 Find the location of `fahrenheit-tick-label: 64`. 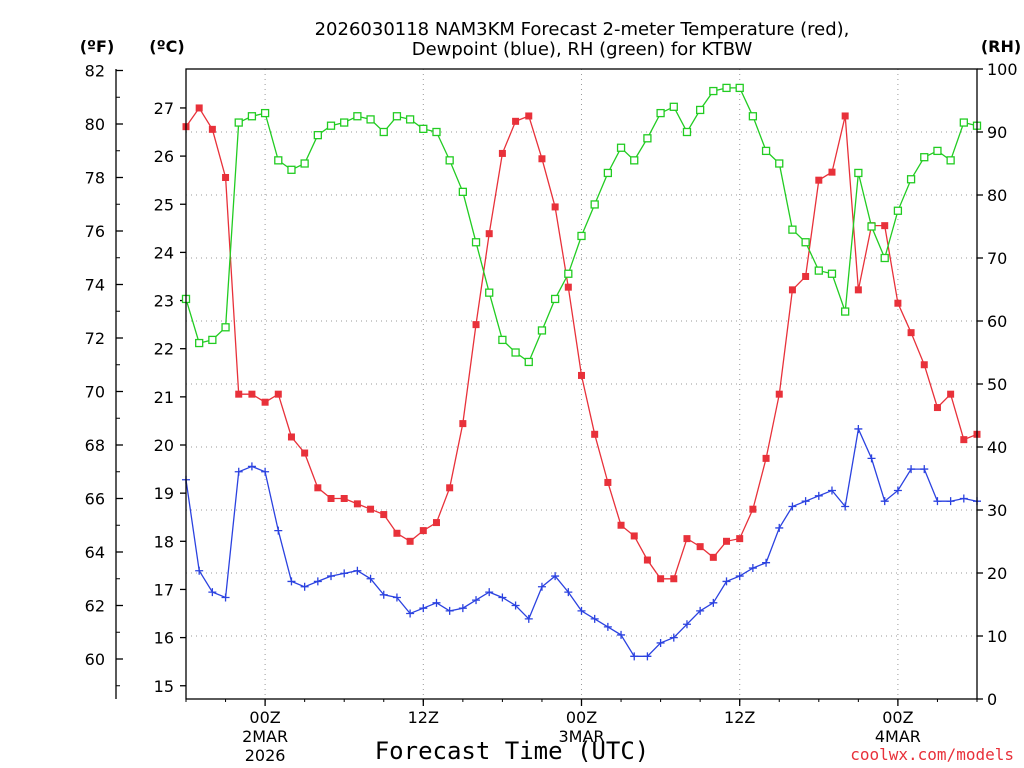

fahrenheit-tick-label: 64 is located at coordinates (95, 552).